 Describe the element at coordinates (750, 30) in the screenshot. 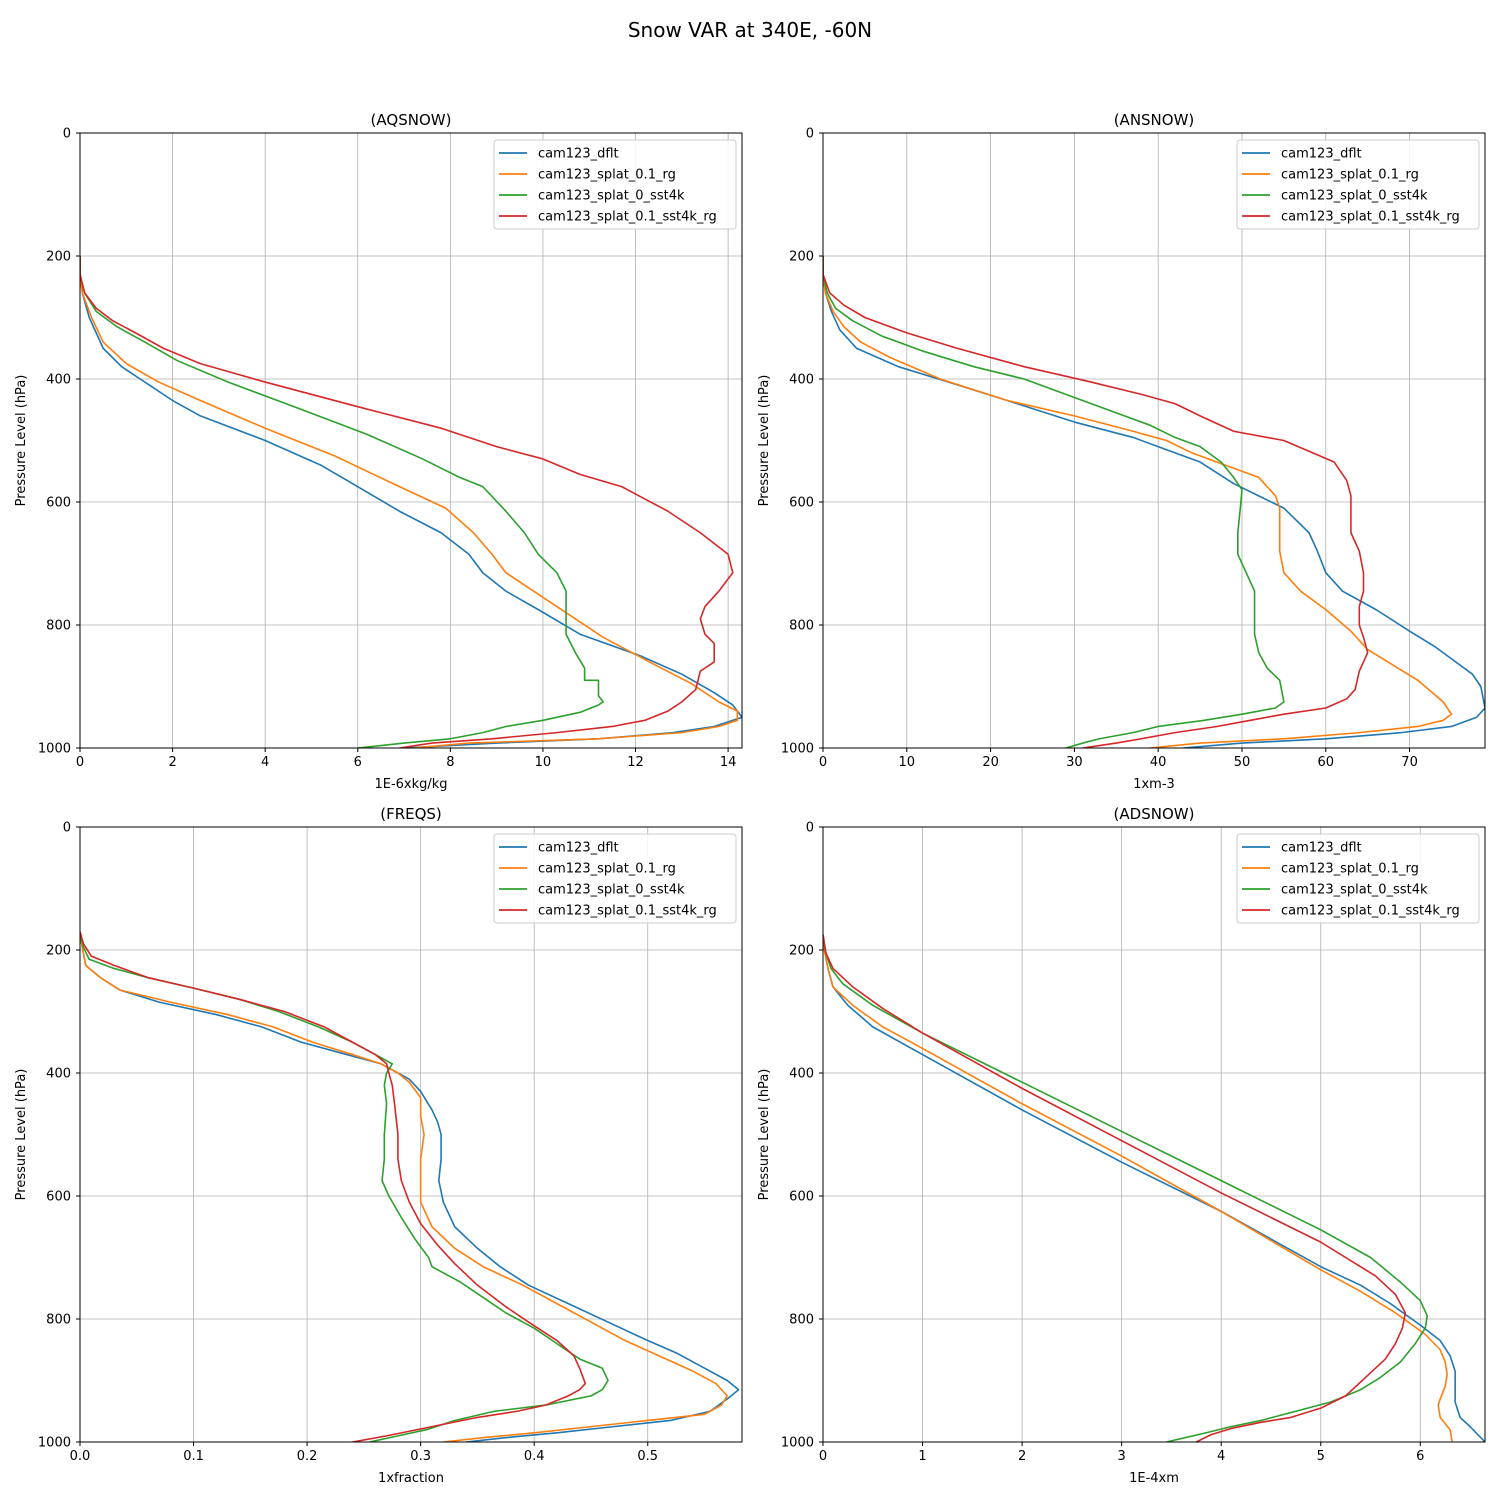

I see `figure-suptitle: Snow VAR at 340E, -60N` at that location.